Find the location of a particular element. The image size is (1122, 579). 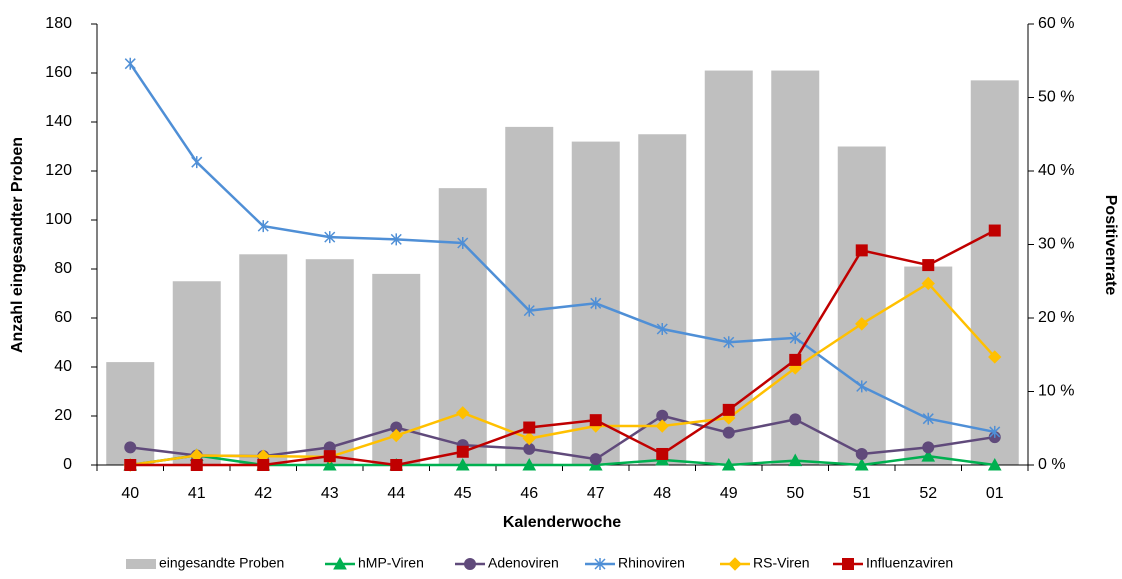

y2-tick-label: 10 % is located at coordinates (1056, 391).